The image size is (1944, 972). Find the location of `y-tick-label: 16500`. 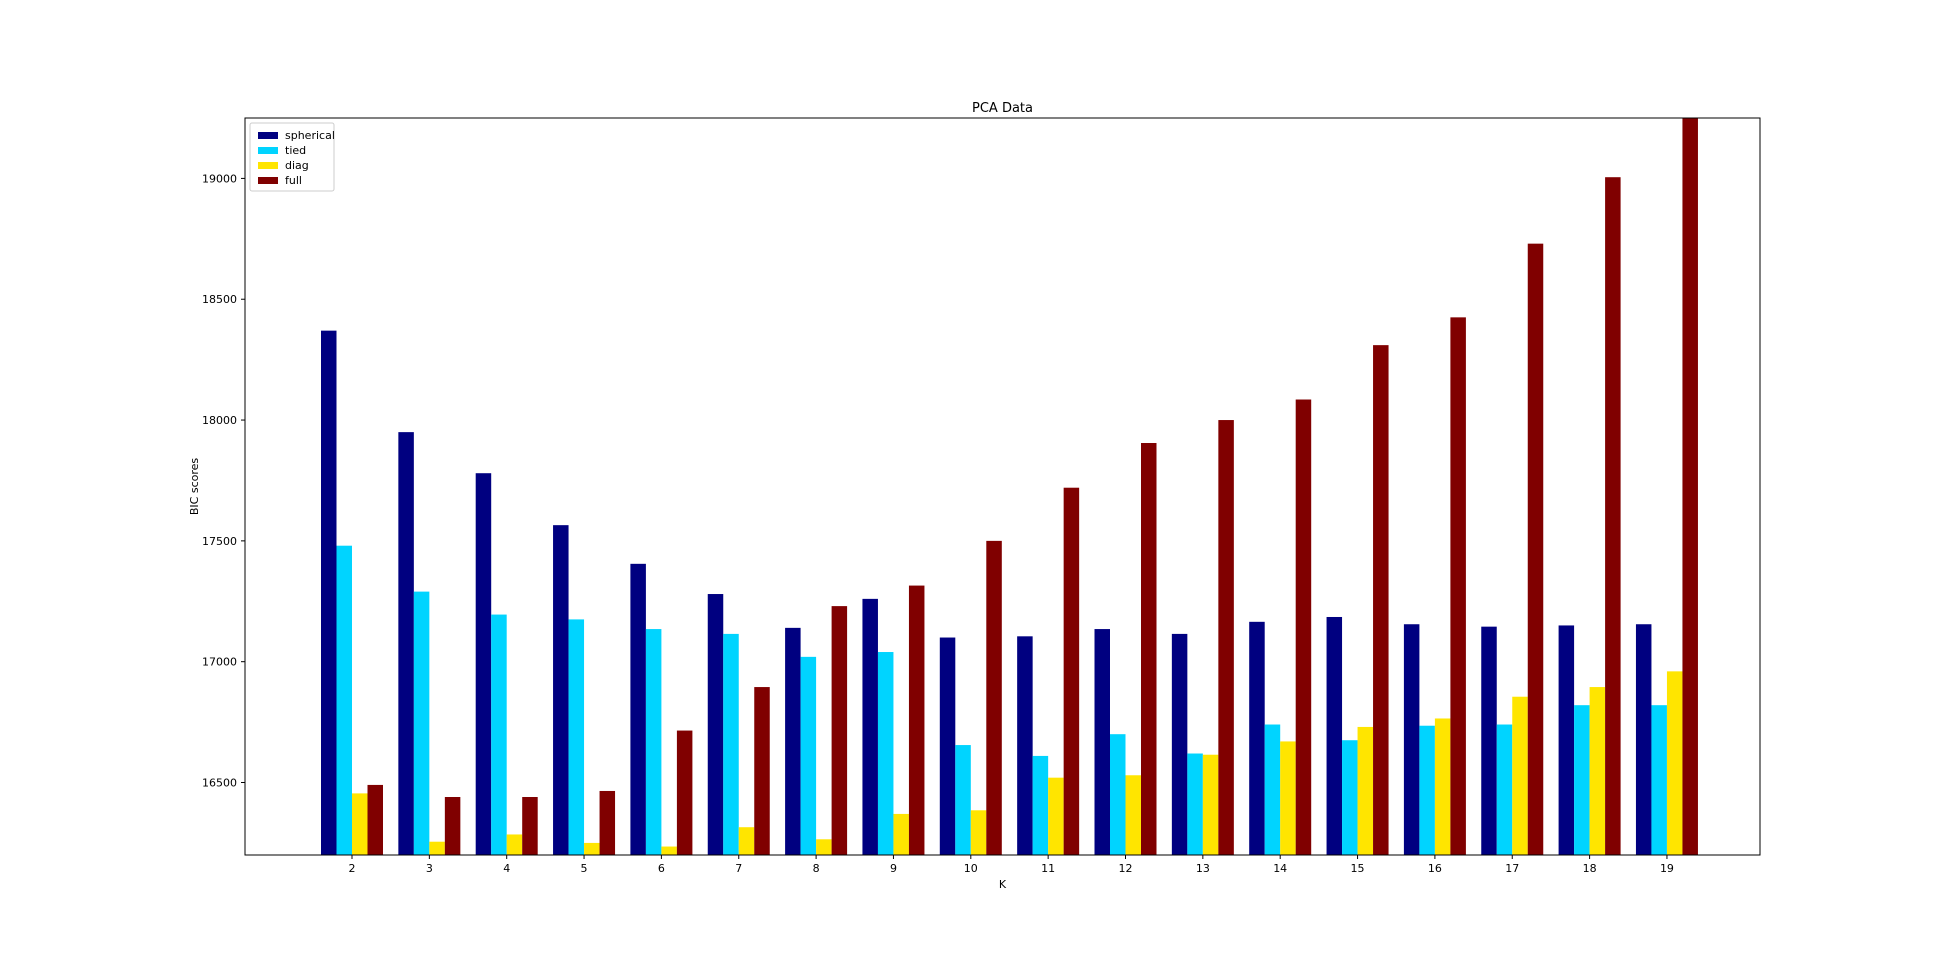

y-tick-label: 16500 is located at coordinates (219, 783).